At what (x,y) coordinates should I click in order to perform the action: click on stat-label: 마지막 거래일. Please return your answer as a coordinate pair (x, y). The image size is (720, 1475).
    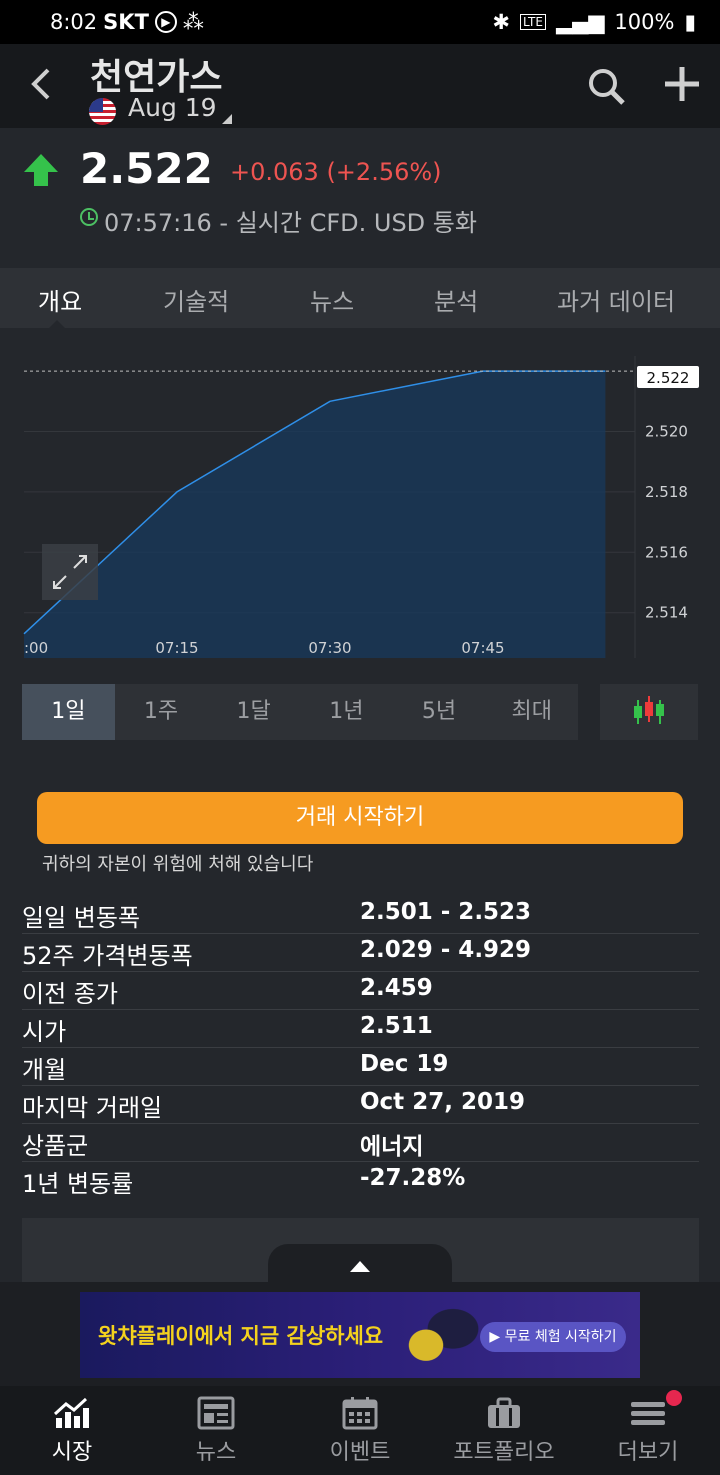
    Looking at the image, I should click on (92, 1108).